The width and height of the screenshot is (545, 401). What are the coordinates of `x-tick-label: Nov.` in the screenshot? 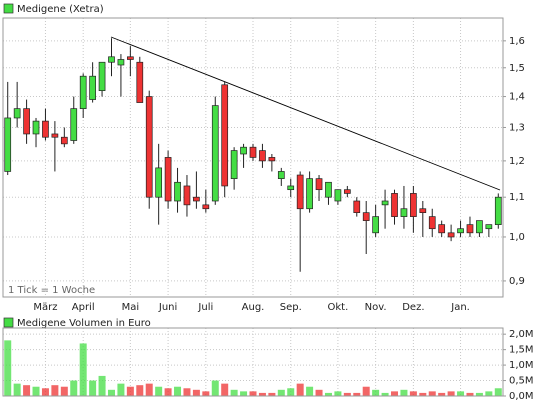 It's located at (376, 307).